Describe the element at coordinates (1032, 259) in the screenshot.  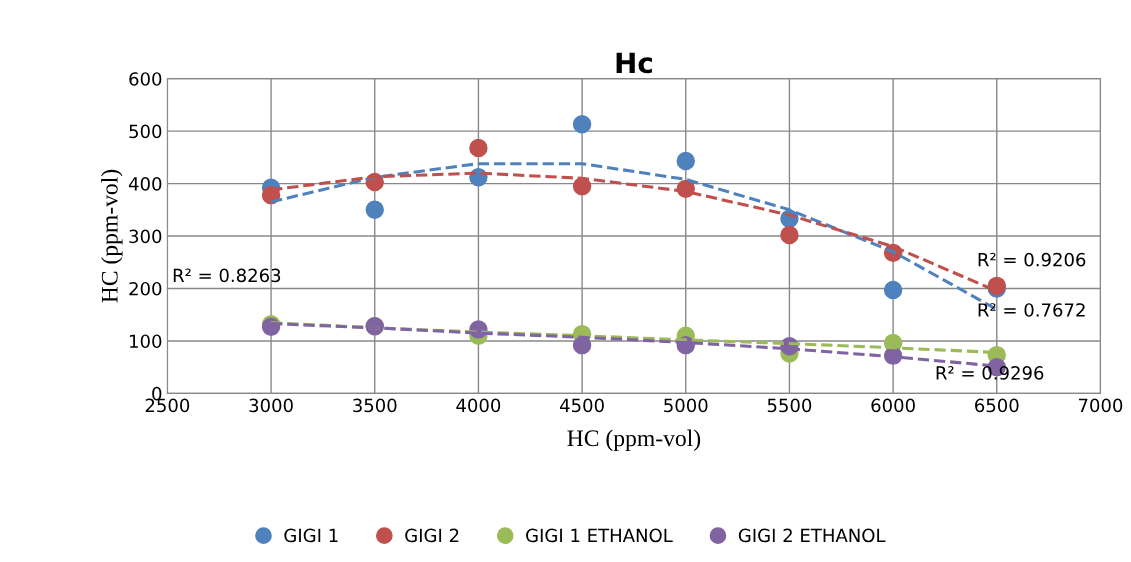
I see `annotation: R² = 0.9206` at that location.